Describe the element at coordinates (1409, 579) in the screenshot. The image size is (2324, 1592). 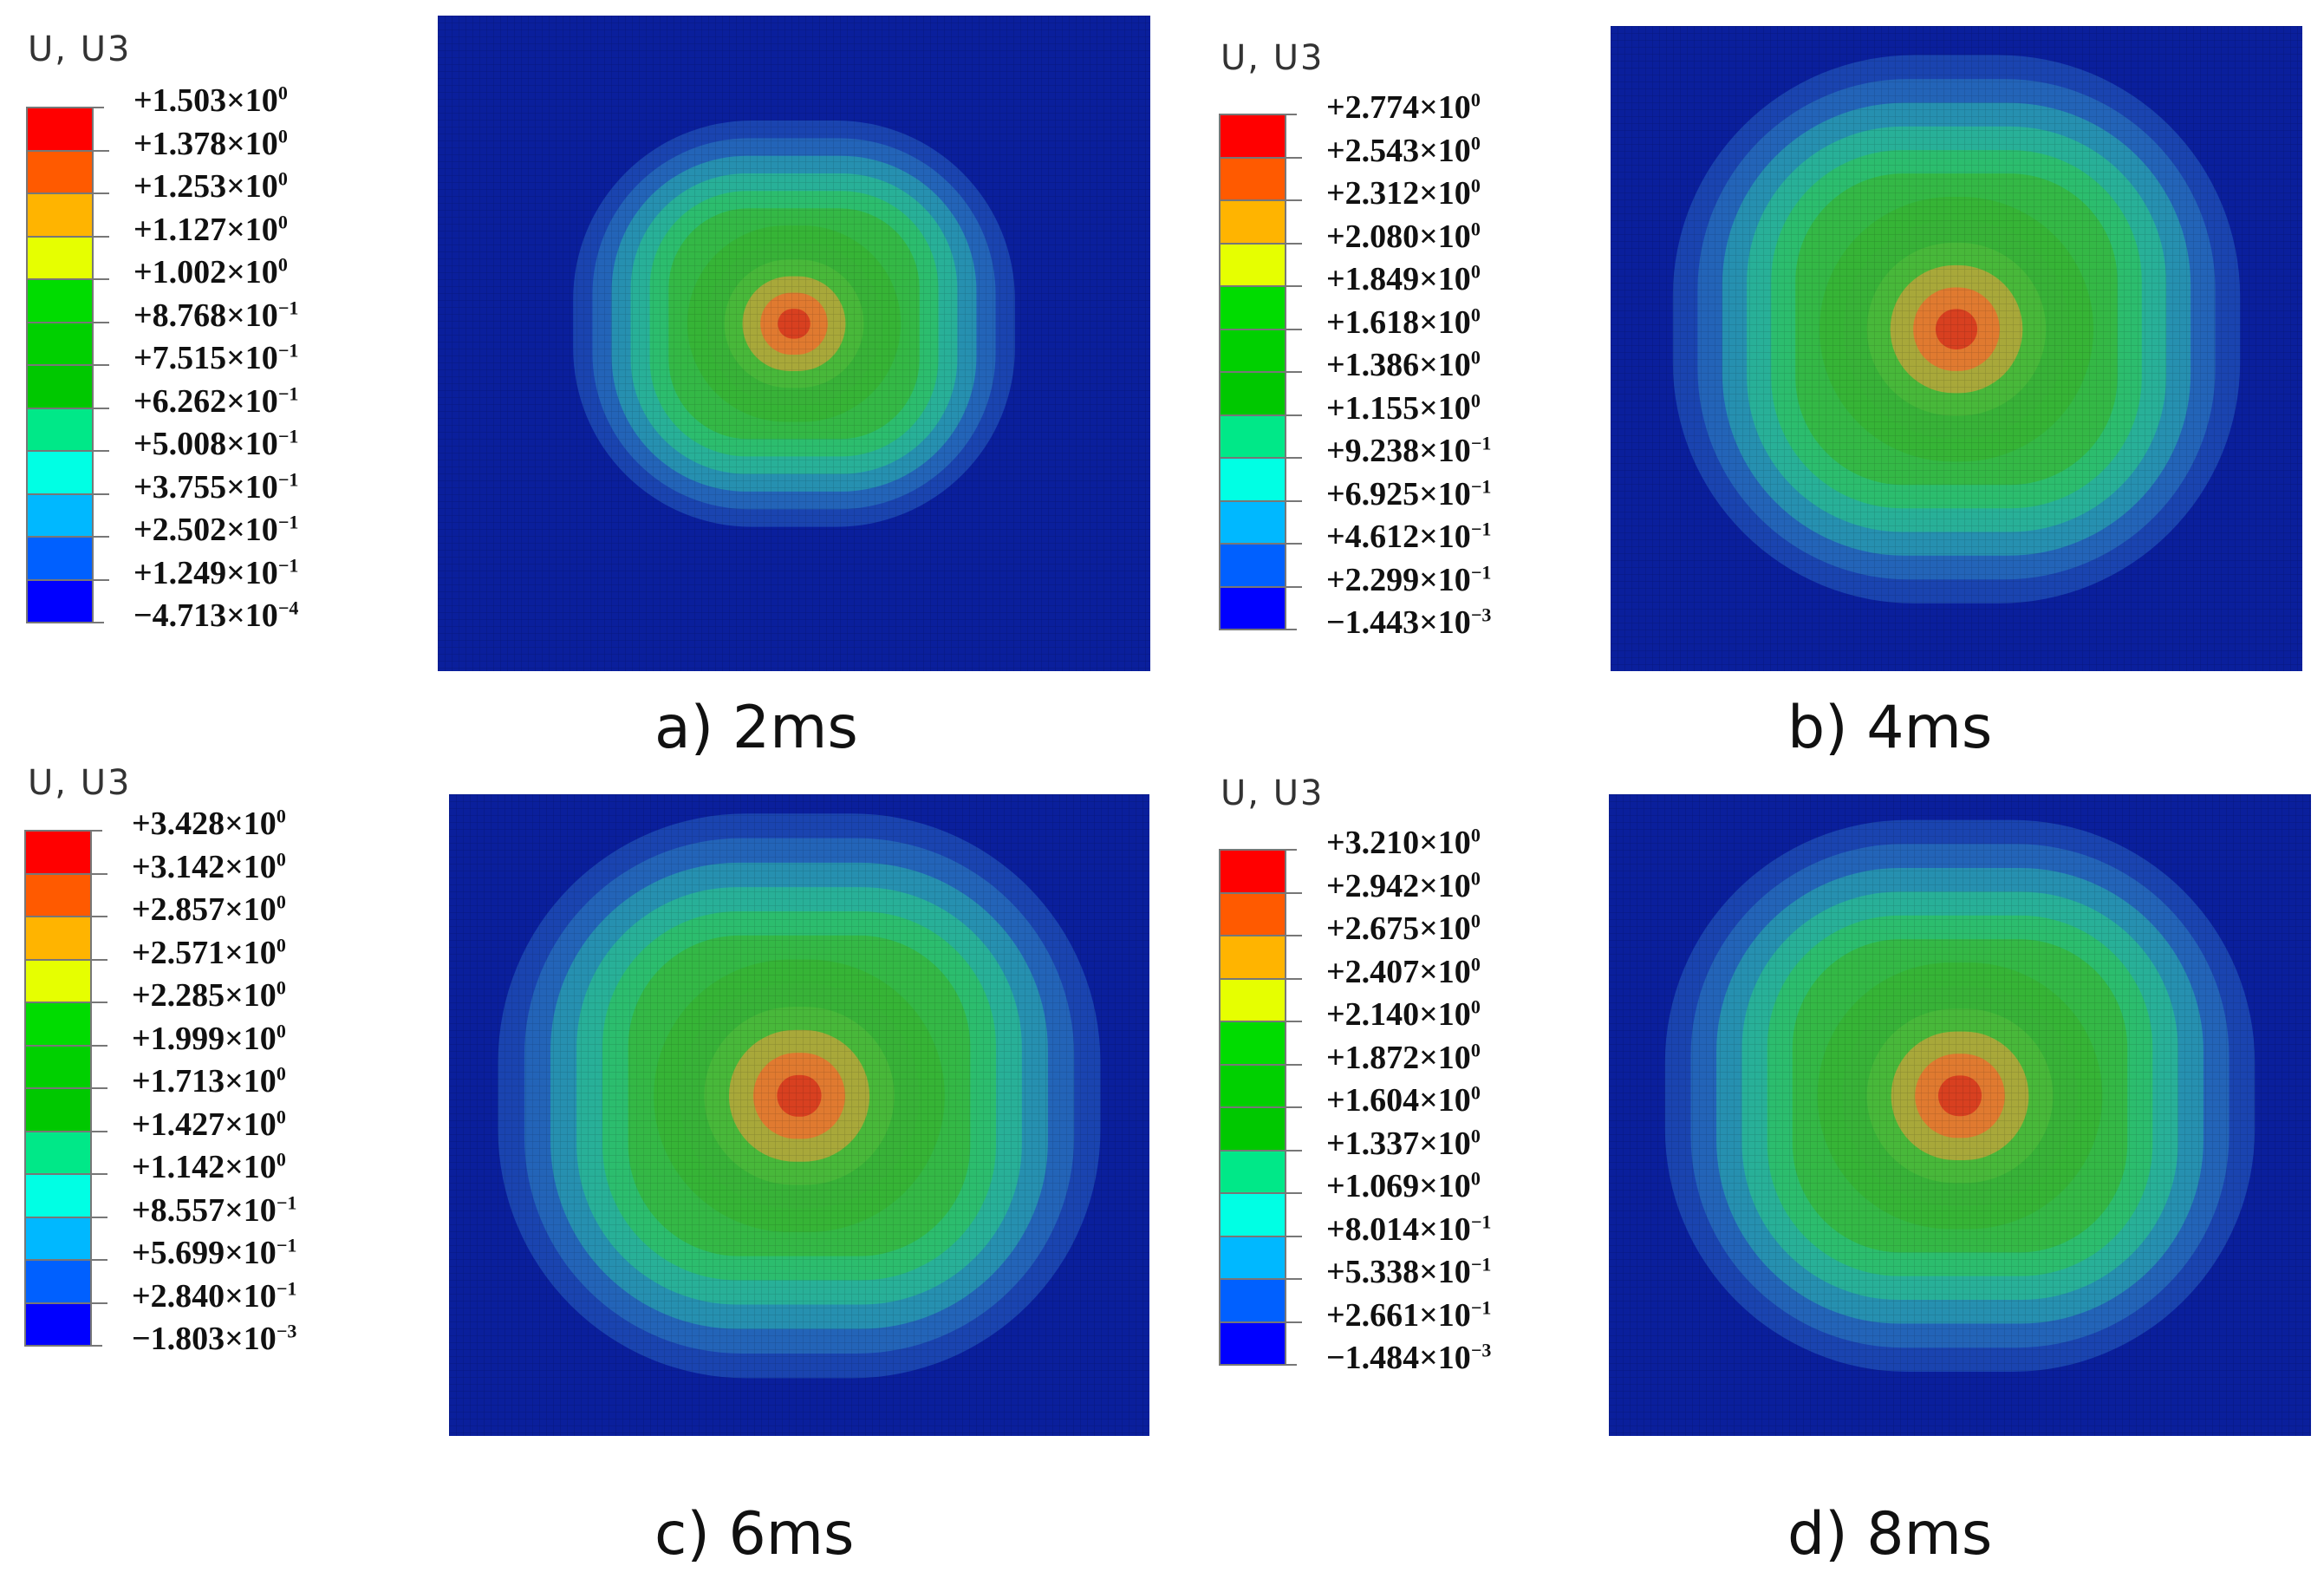
I see `legend-value-label: +2.299×10−1` at that location.